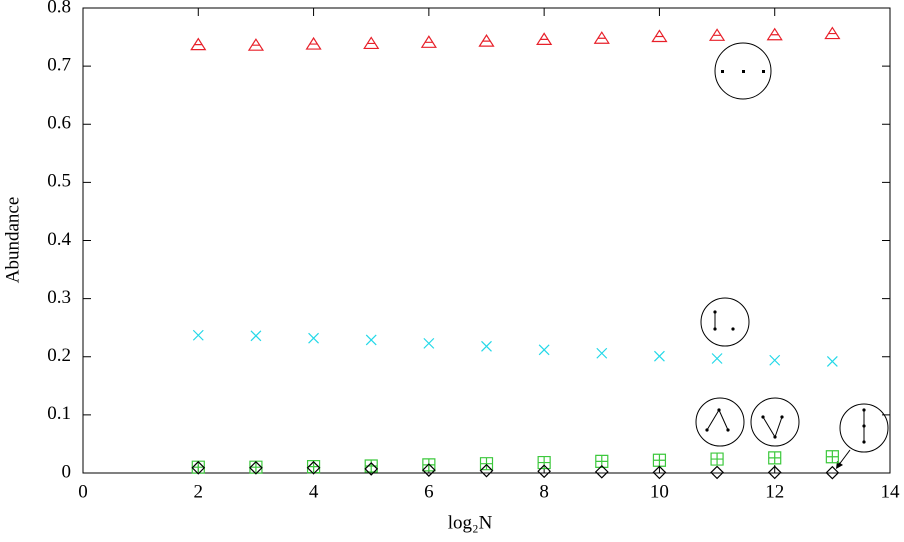 The height and width of the screenshot is (542, 904). I want to click on x-axis-label: log₂N, so click(470, 522).